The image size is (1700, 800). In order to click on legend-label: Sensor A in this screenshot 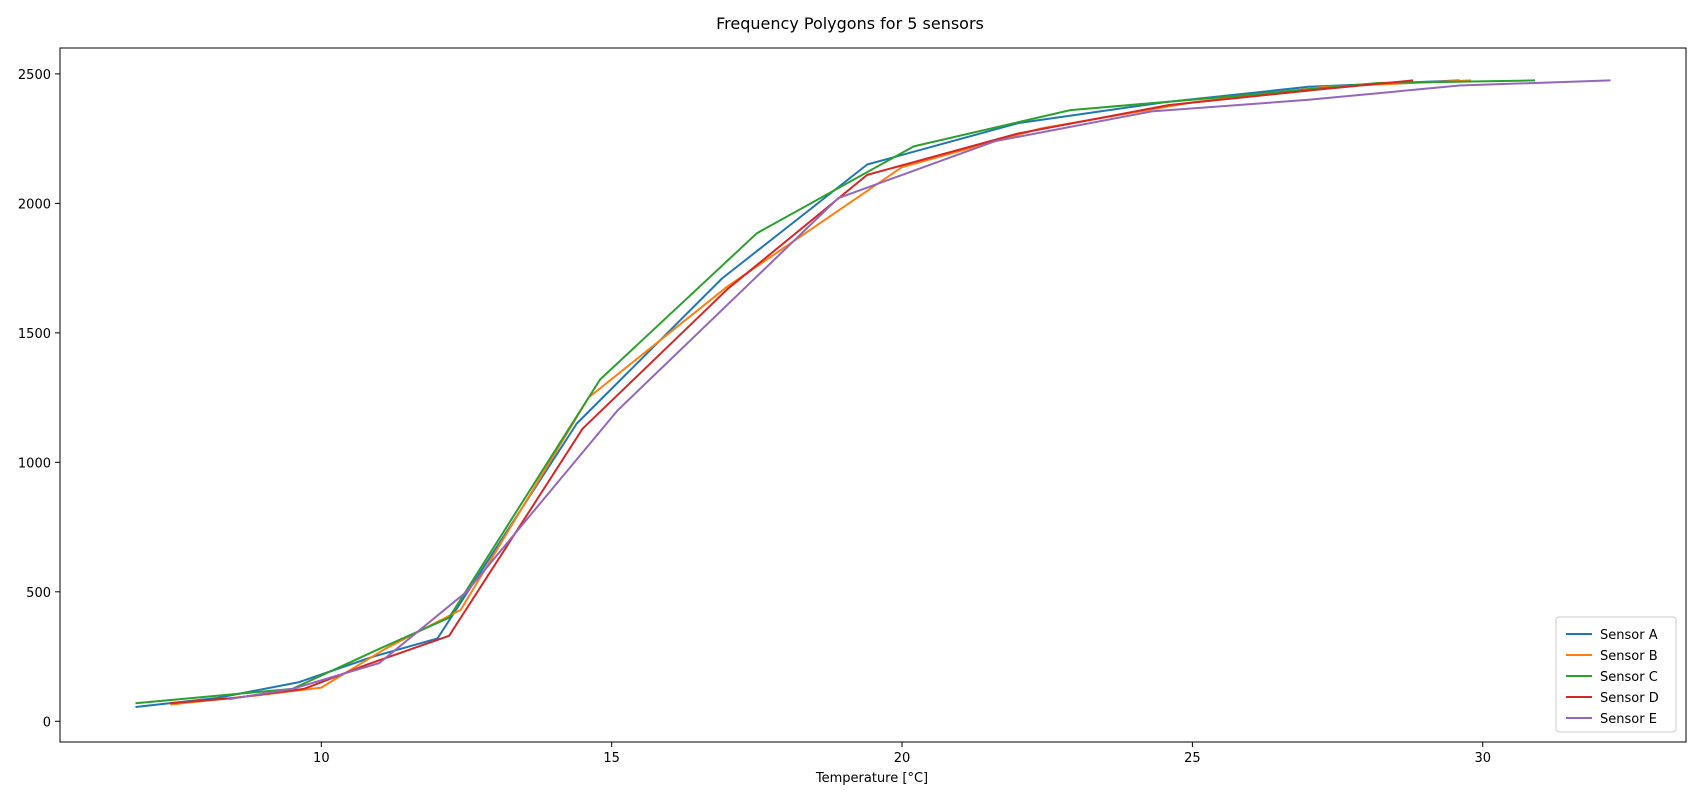, I will do `click(1629, 635)`.